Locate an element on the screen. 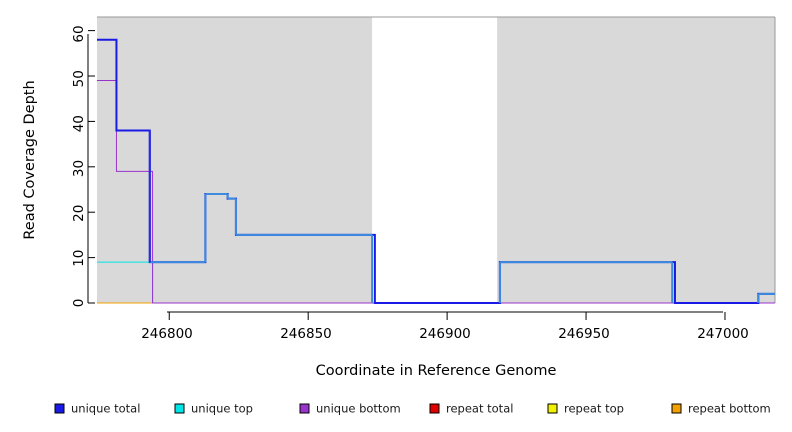  x-axis-title: Coordinate in Reference Genome is located at coordinates (436, 371).